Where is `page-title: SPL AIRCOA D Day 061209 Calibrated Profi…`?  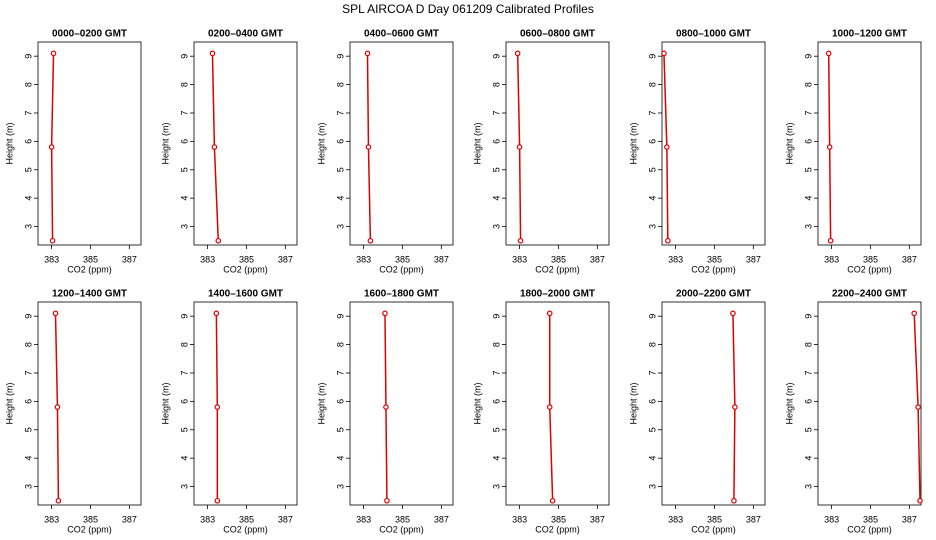
page-title: SPL AIRCOA D Day 061209 Calibrated Profi… is located at coordinates (468, 9).